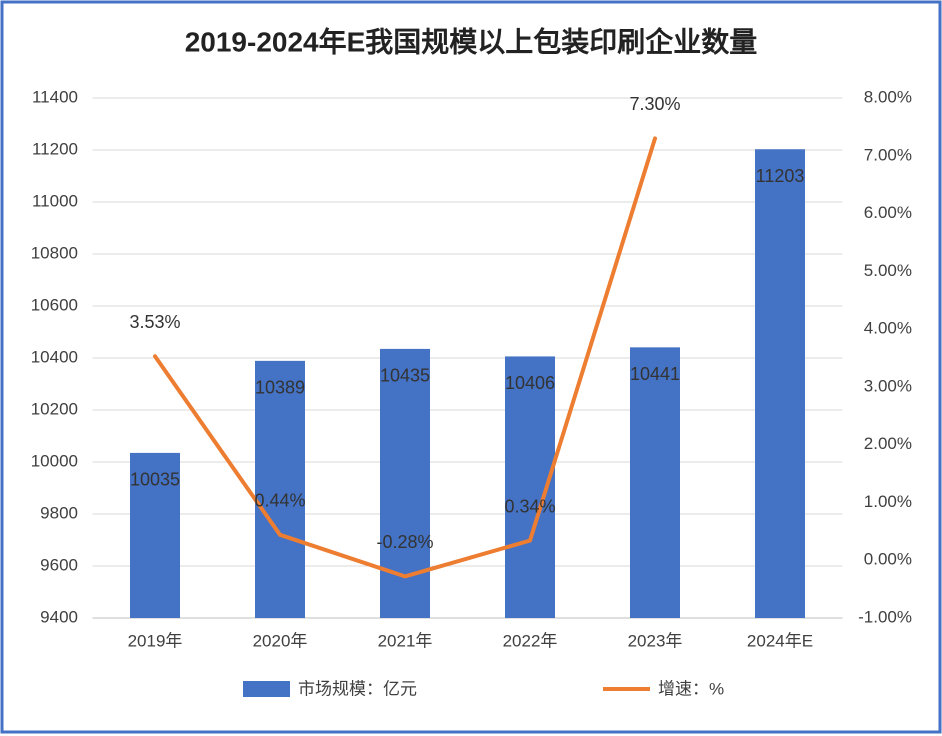  Describe the element at coordinates (279, 501) in the screenshot. I see `data-label: 0.44%` at that location.